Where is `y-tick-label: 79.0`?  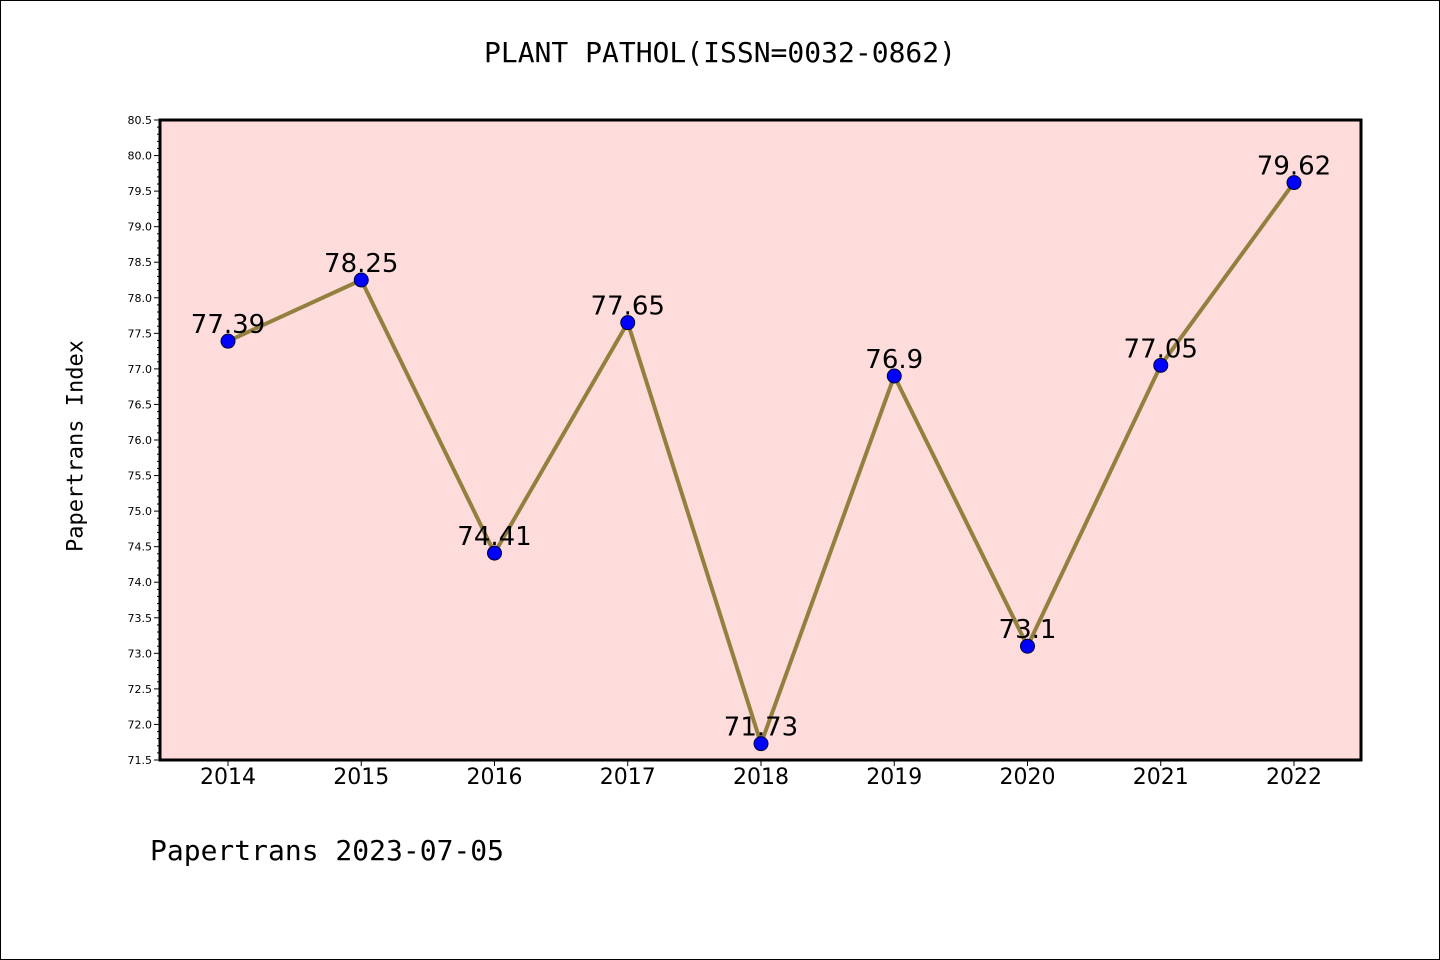
y-tick-label: 79.0 is located at coordinates (140, 227).